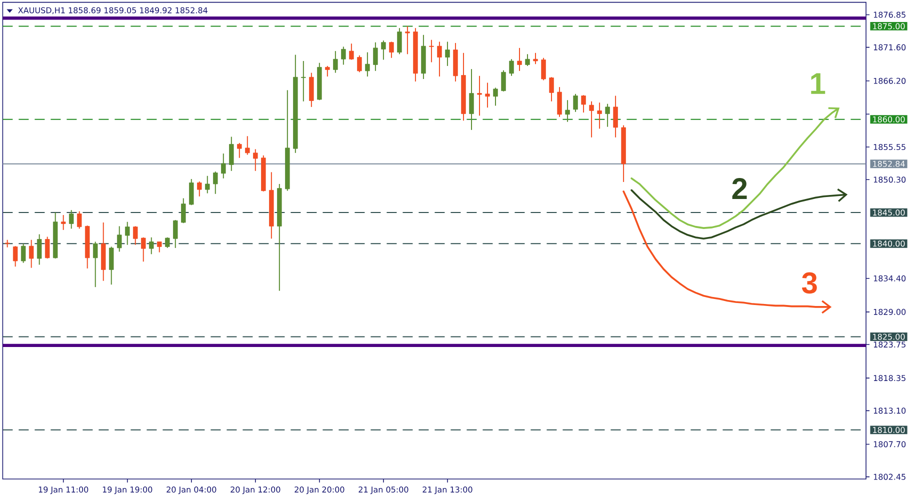 Image resolution: width=915 pixels, height=500 pixels. Describe the element at coordinates (113, 10) in the screenshot. I see `text: XAUUSD,H1 1858.69 1859.05 1849.92 1852.84` at that location.